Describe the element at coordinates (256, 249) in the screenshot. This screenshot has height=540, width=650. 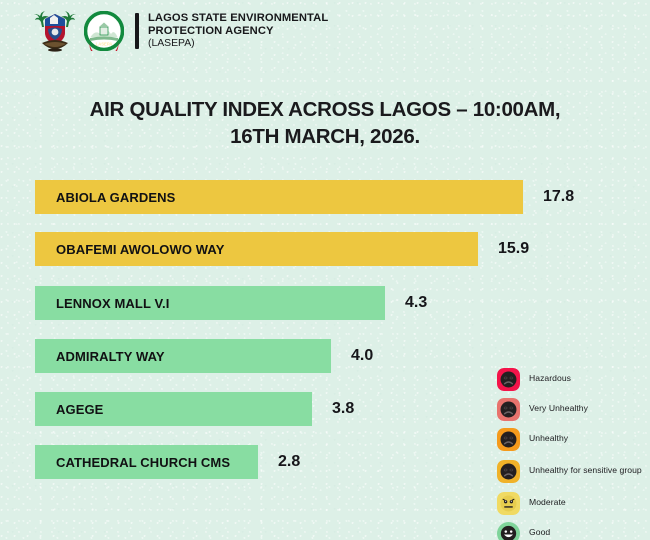
I see `bar-obafemi-awolowo-way: OBAFEMI AWOLOWO WAY` at that location.